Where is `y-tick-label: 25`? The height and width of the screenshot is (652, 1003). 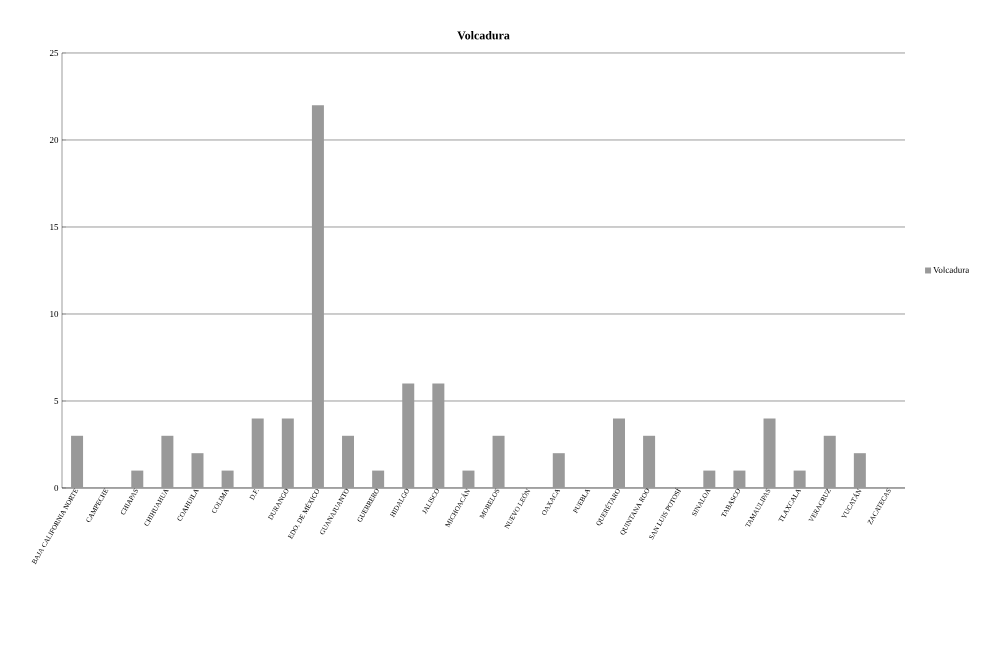 y-tick-label: 25 is located at coordinates (54, 52).